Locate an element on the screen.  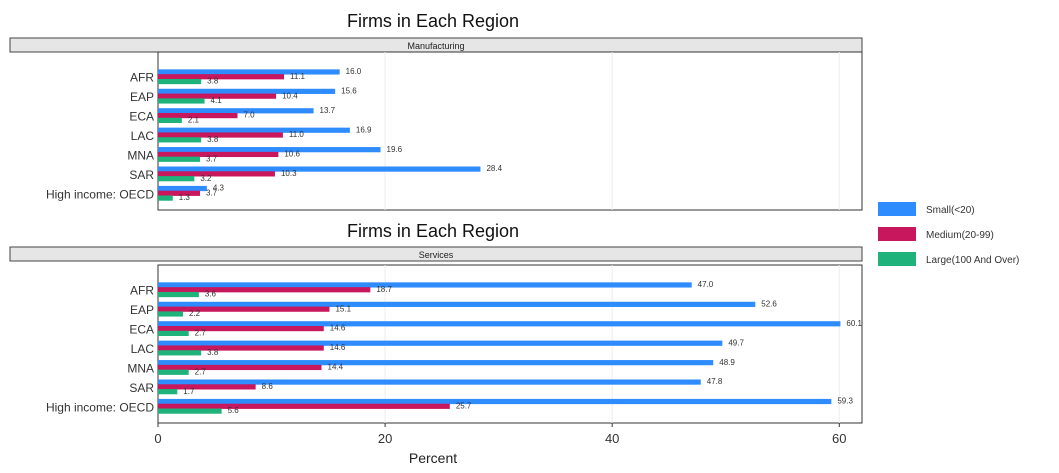
data-label: 10.3 is located at coordinates (289, 173).